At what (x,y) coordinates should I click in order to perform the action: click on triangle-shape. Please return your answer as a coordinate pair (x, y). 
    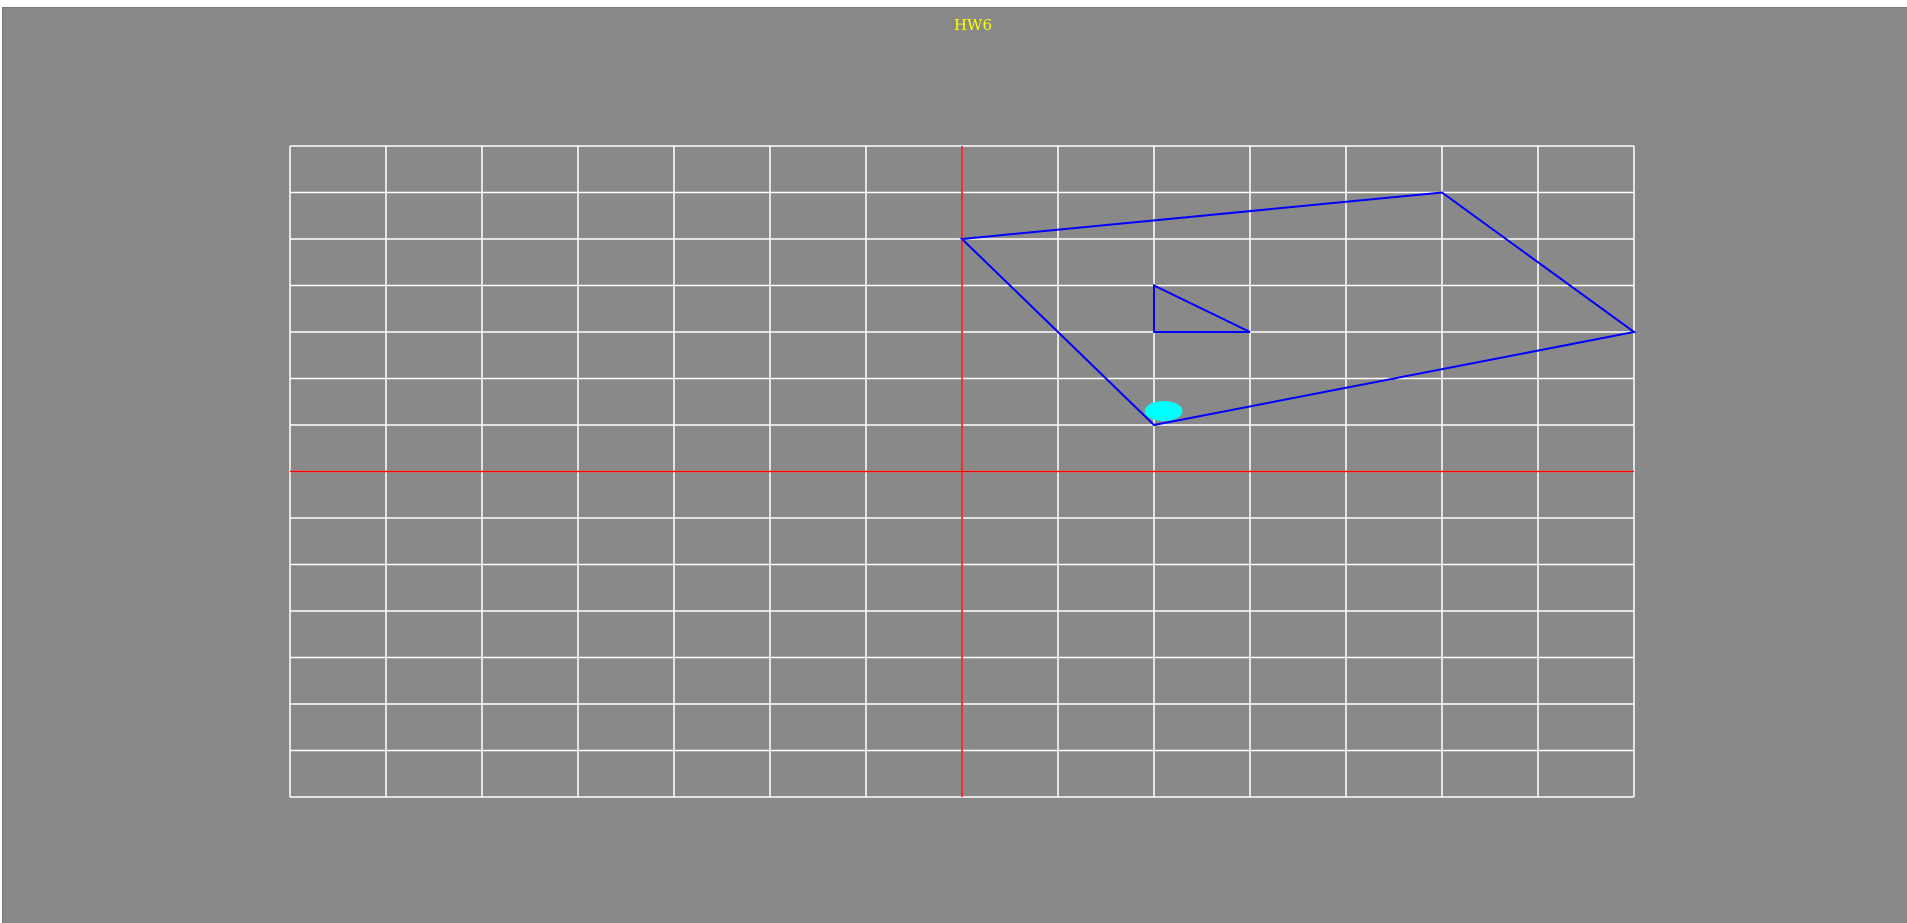
    Looking at the image, I should click on (1202, 308).